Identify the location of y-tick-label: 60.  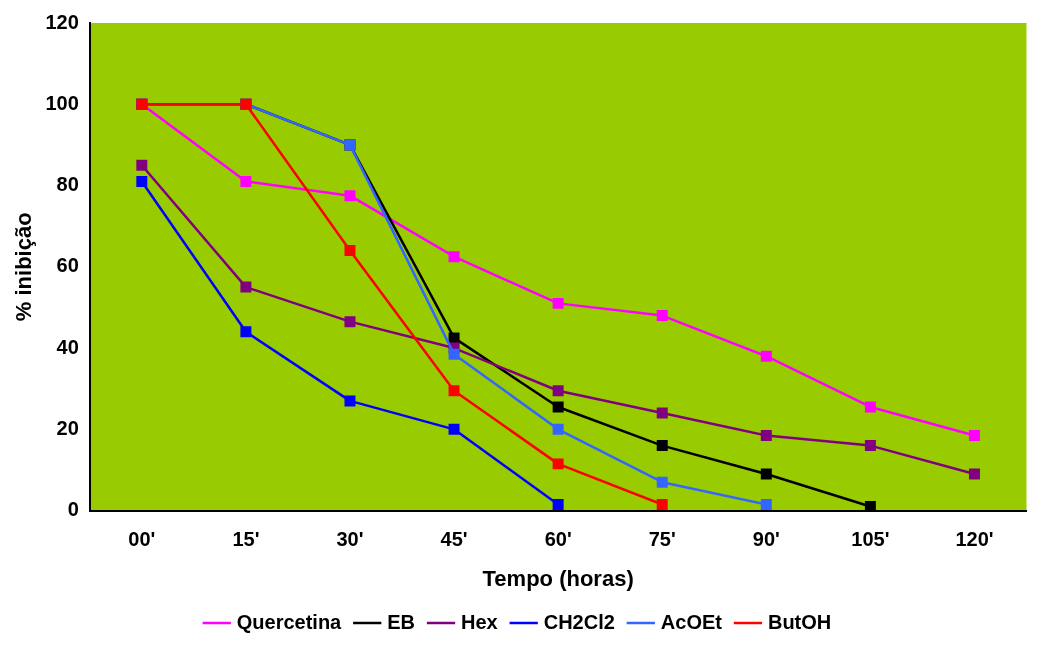
(67, 265).